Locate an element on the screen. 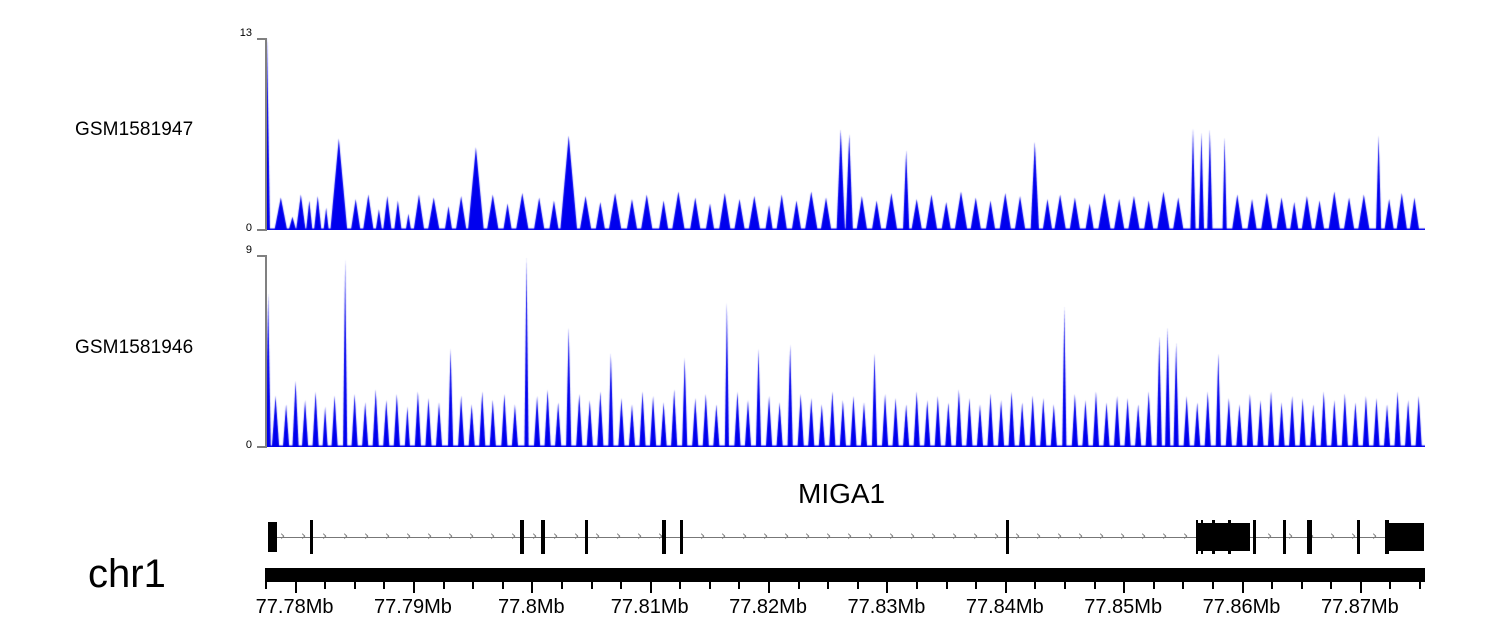 Image resolution: width=1500 pixels, height=640 pixels. track-label-gsm1581946: GSM1581946 is located at coordinates (134, 347).